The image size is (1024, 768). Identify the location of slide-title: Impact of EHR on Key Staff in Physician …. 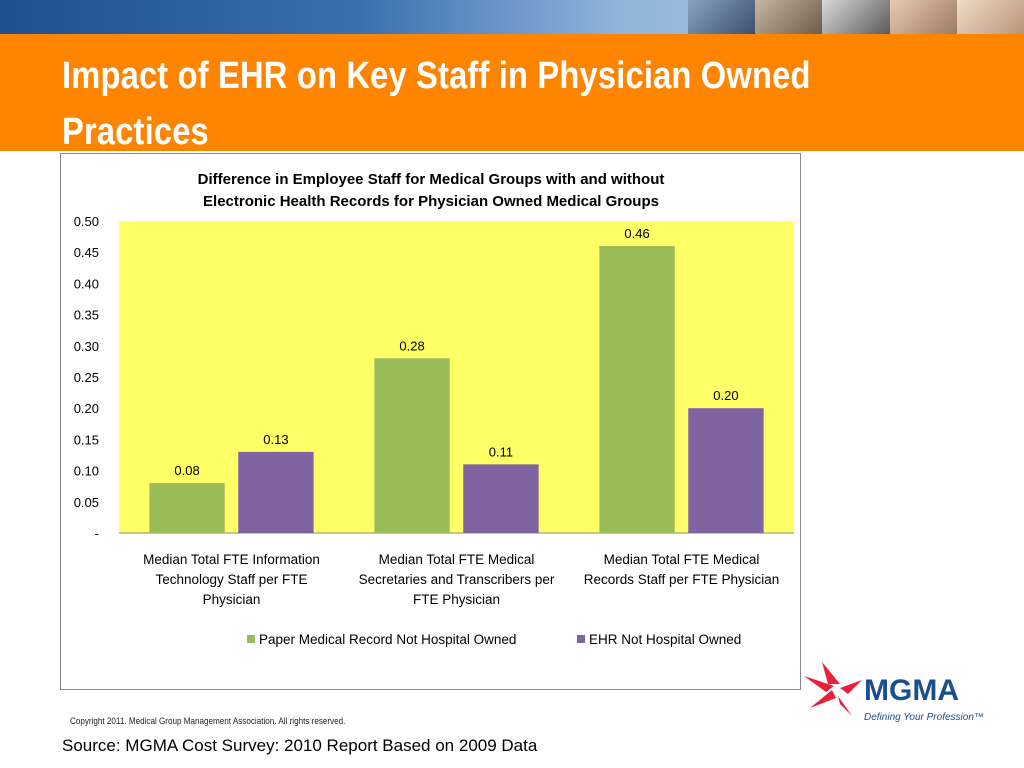
(436, 104).